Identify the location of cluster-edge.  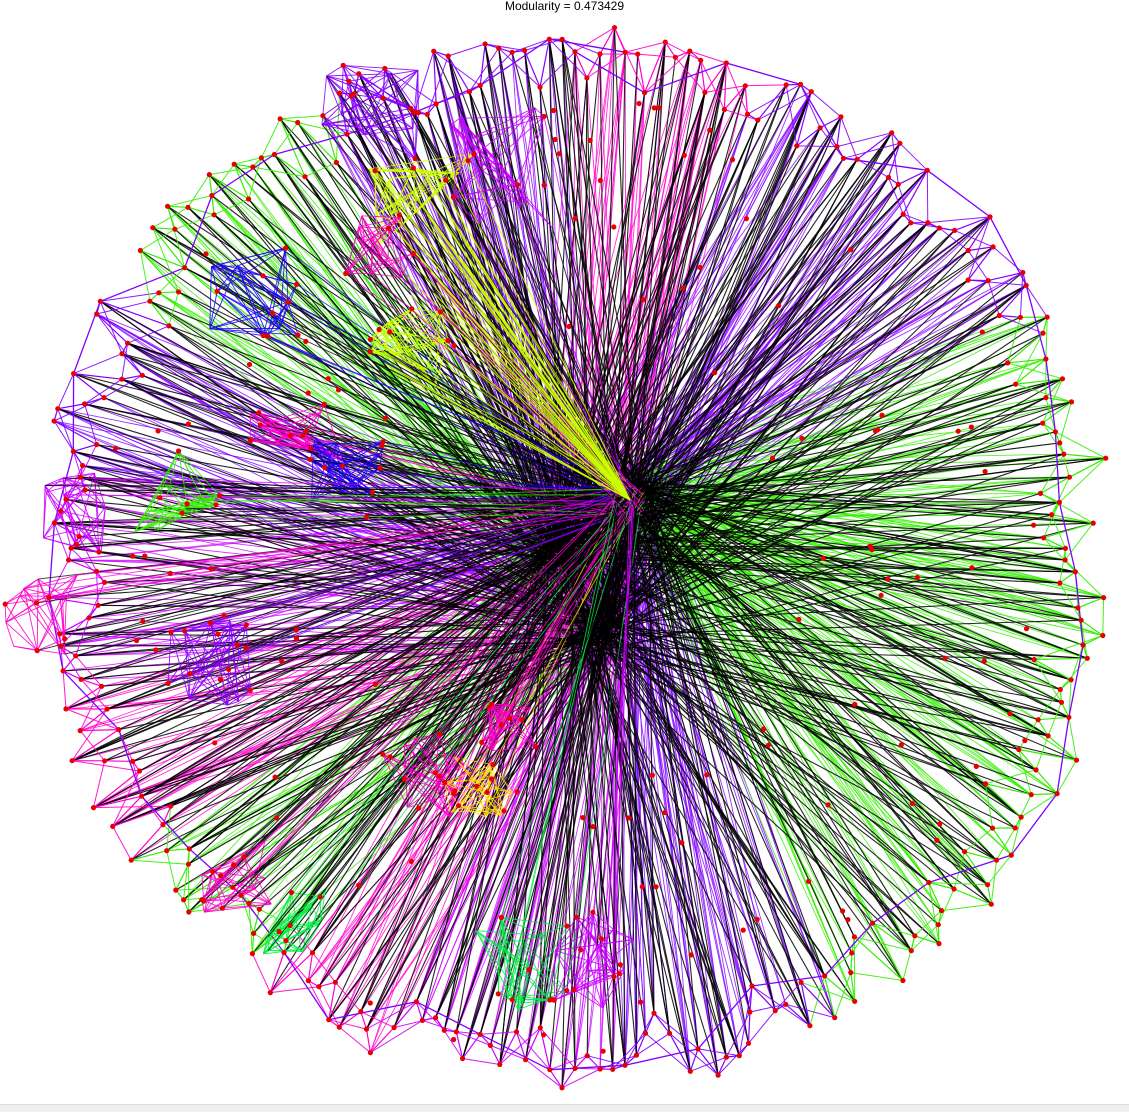
(224, 297).